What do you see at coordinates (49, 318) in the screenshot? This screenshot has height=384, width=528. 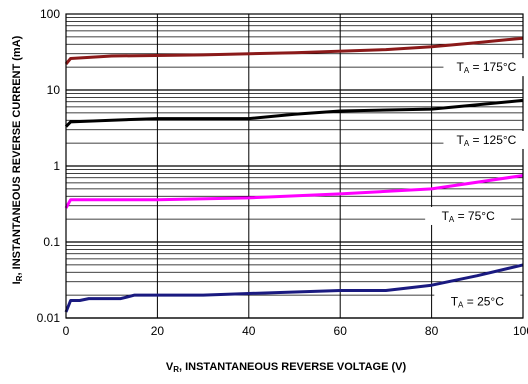 I see `y-tick-label: 0.01` at bounding box center [49, 318].